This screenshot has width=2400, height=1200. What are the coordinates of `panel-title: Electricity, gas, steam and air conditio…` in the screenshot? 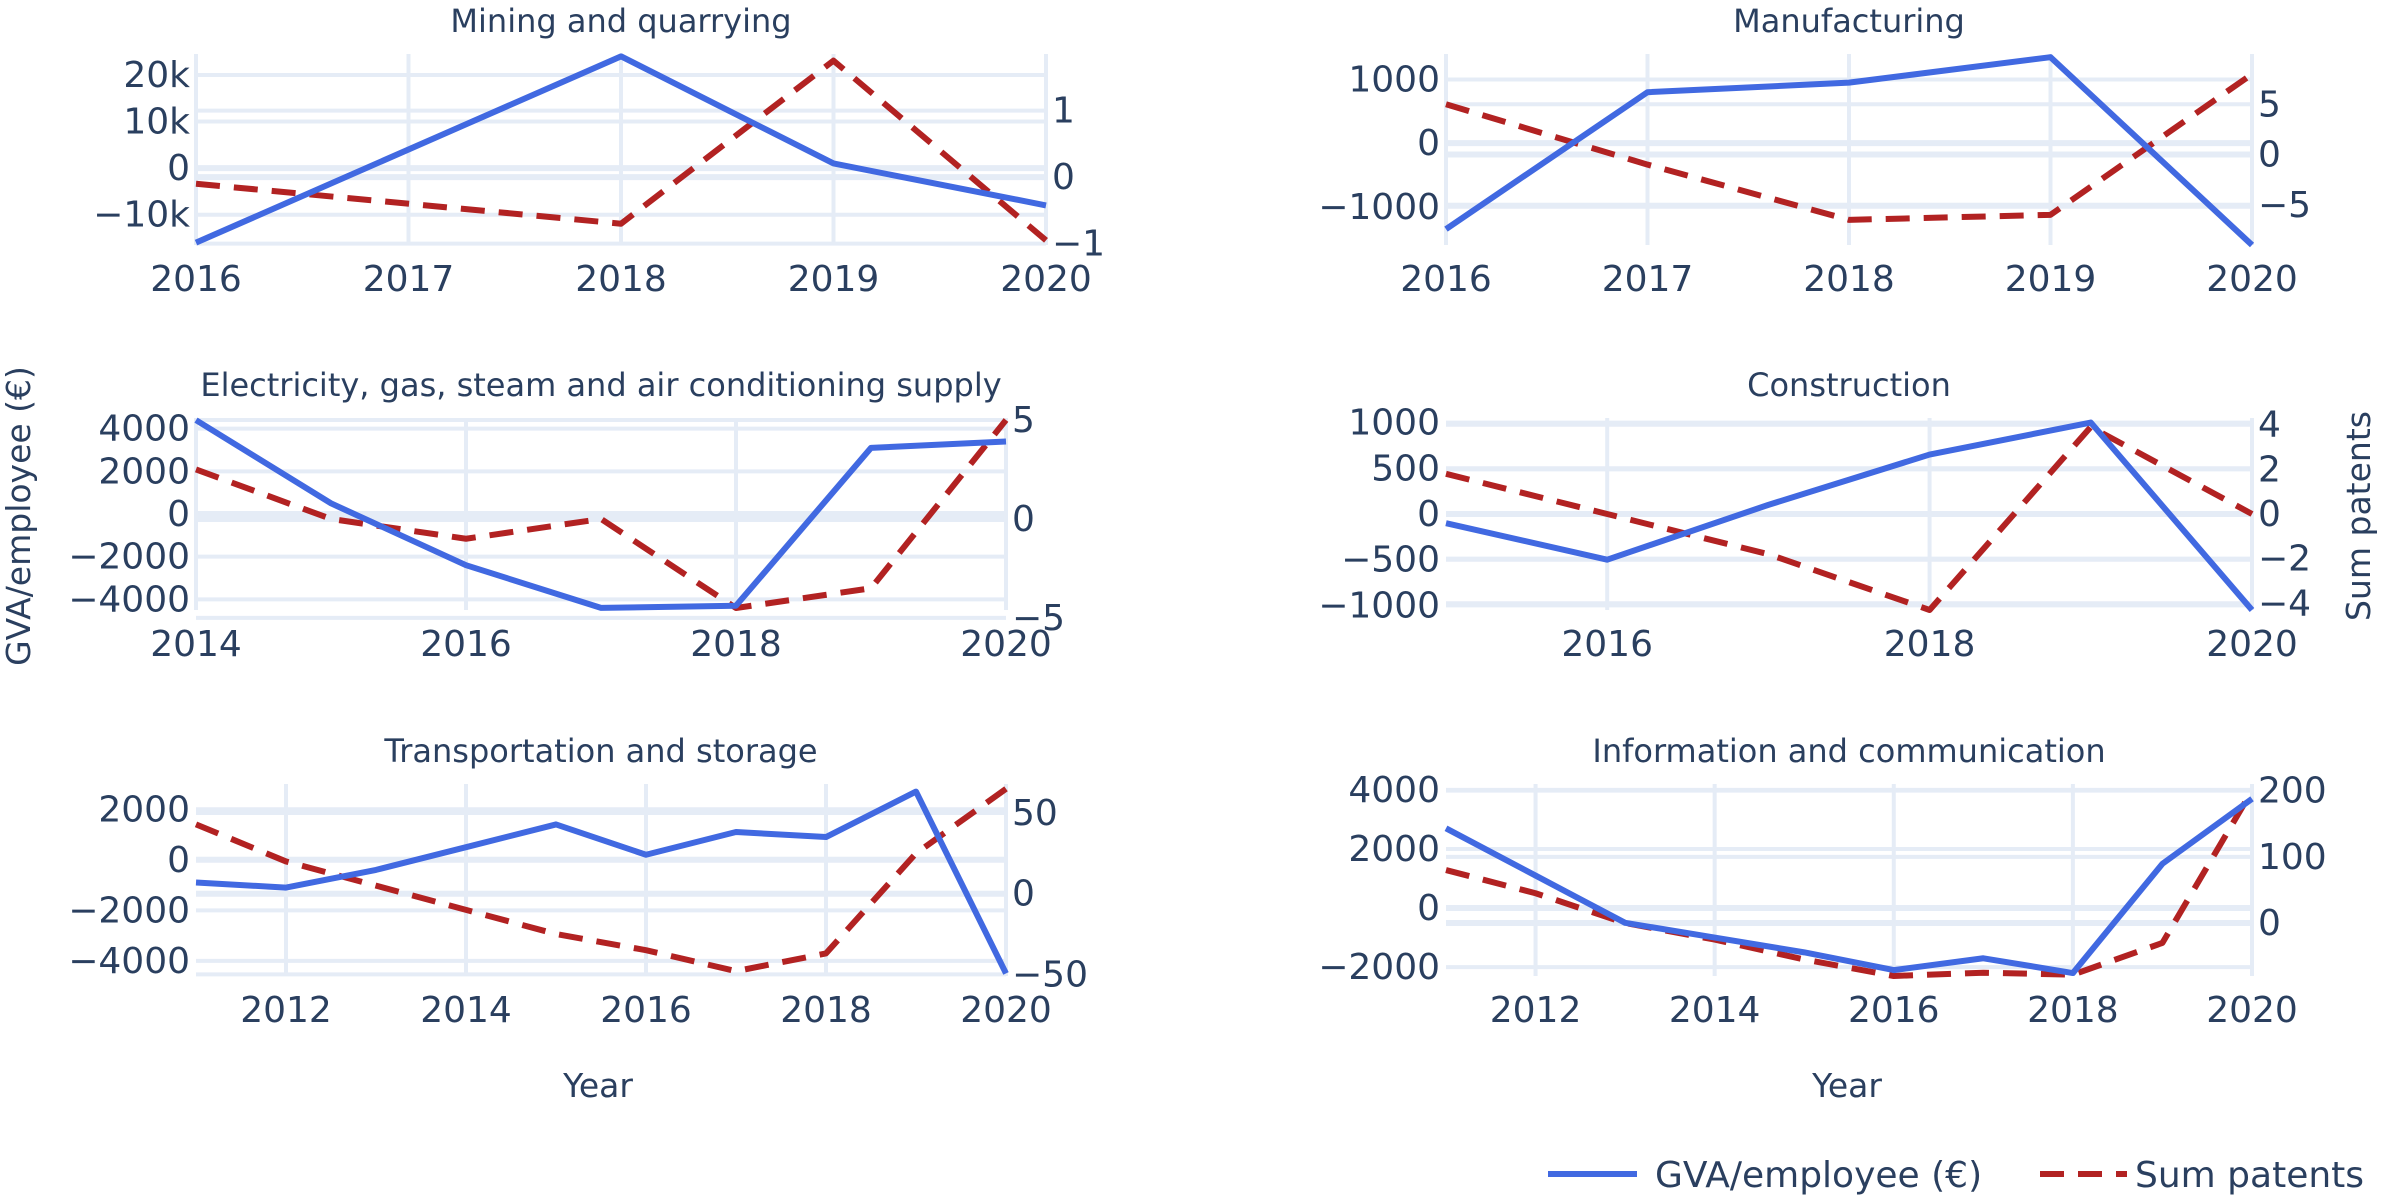 It's located at (600, 385).